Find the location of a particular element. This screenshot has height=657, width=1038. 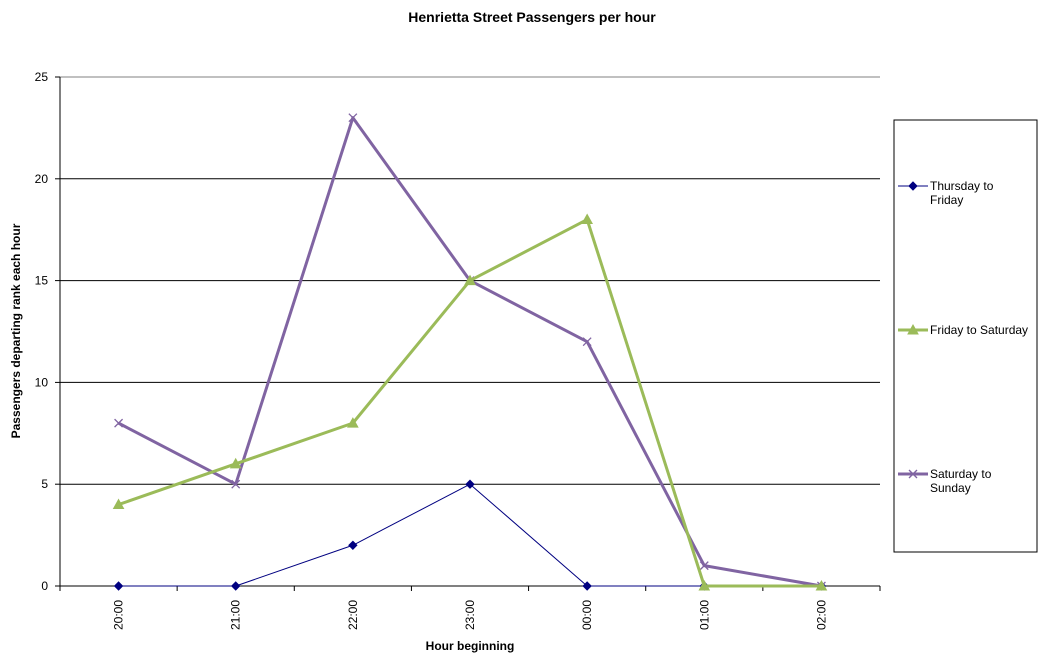

legend-box is located at coordinates (965, 336).